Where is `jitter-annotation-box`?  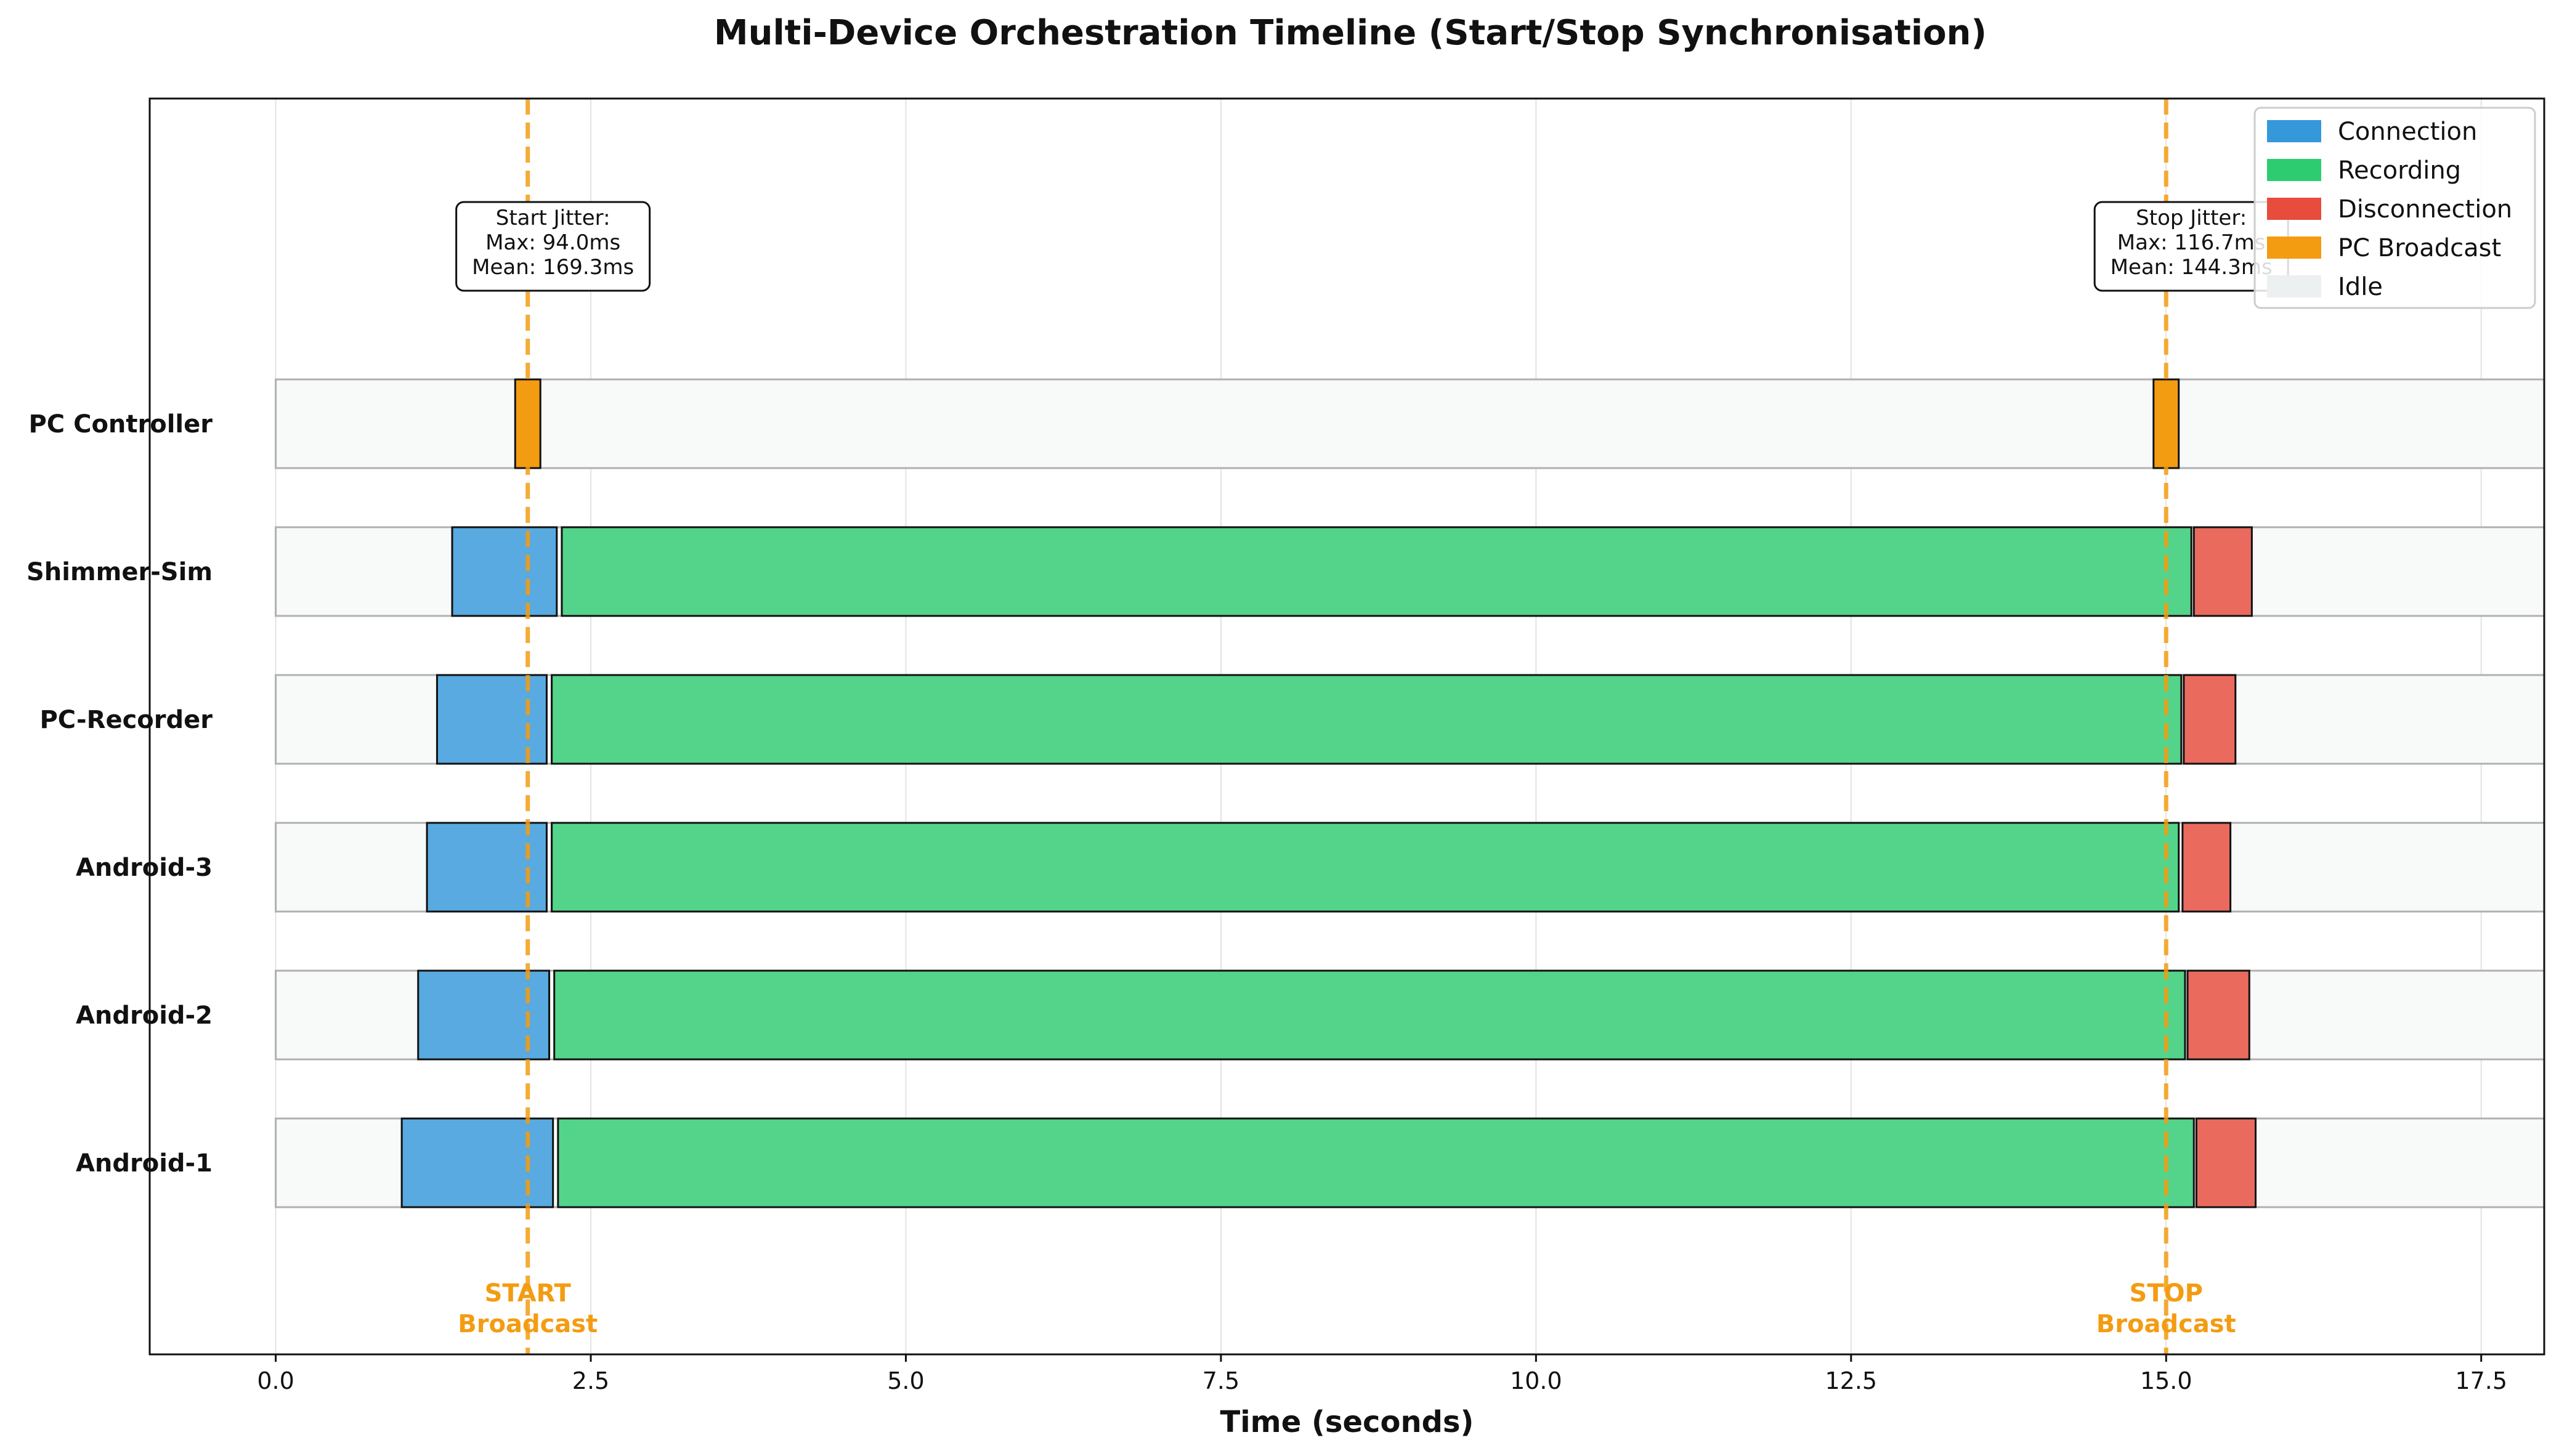
jitter-annotation-box is located at coordinates (553, 246).